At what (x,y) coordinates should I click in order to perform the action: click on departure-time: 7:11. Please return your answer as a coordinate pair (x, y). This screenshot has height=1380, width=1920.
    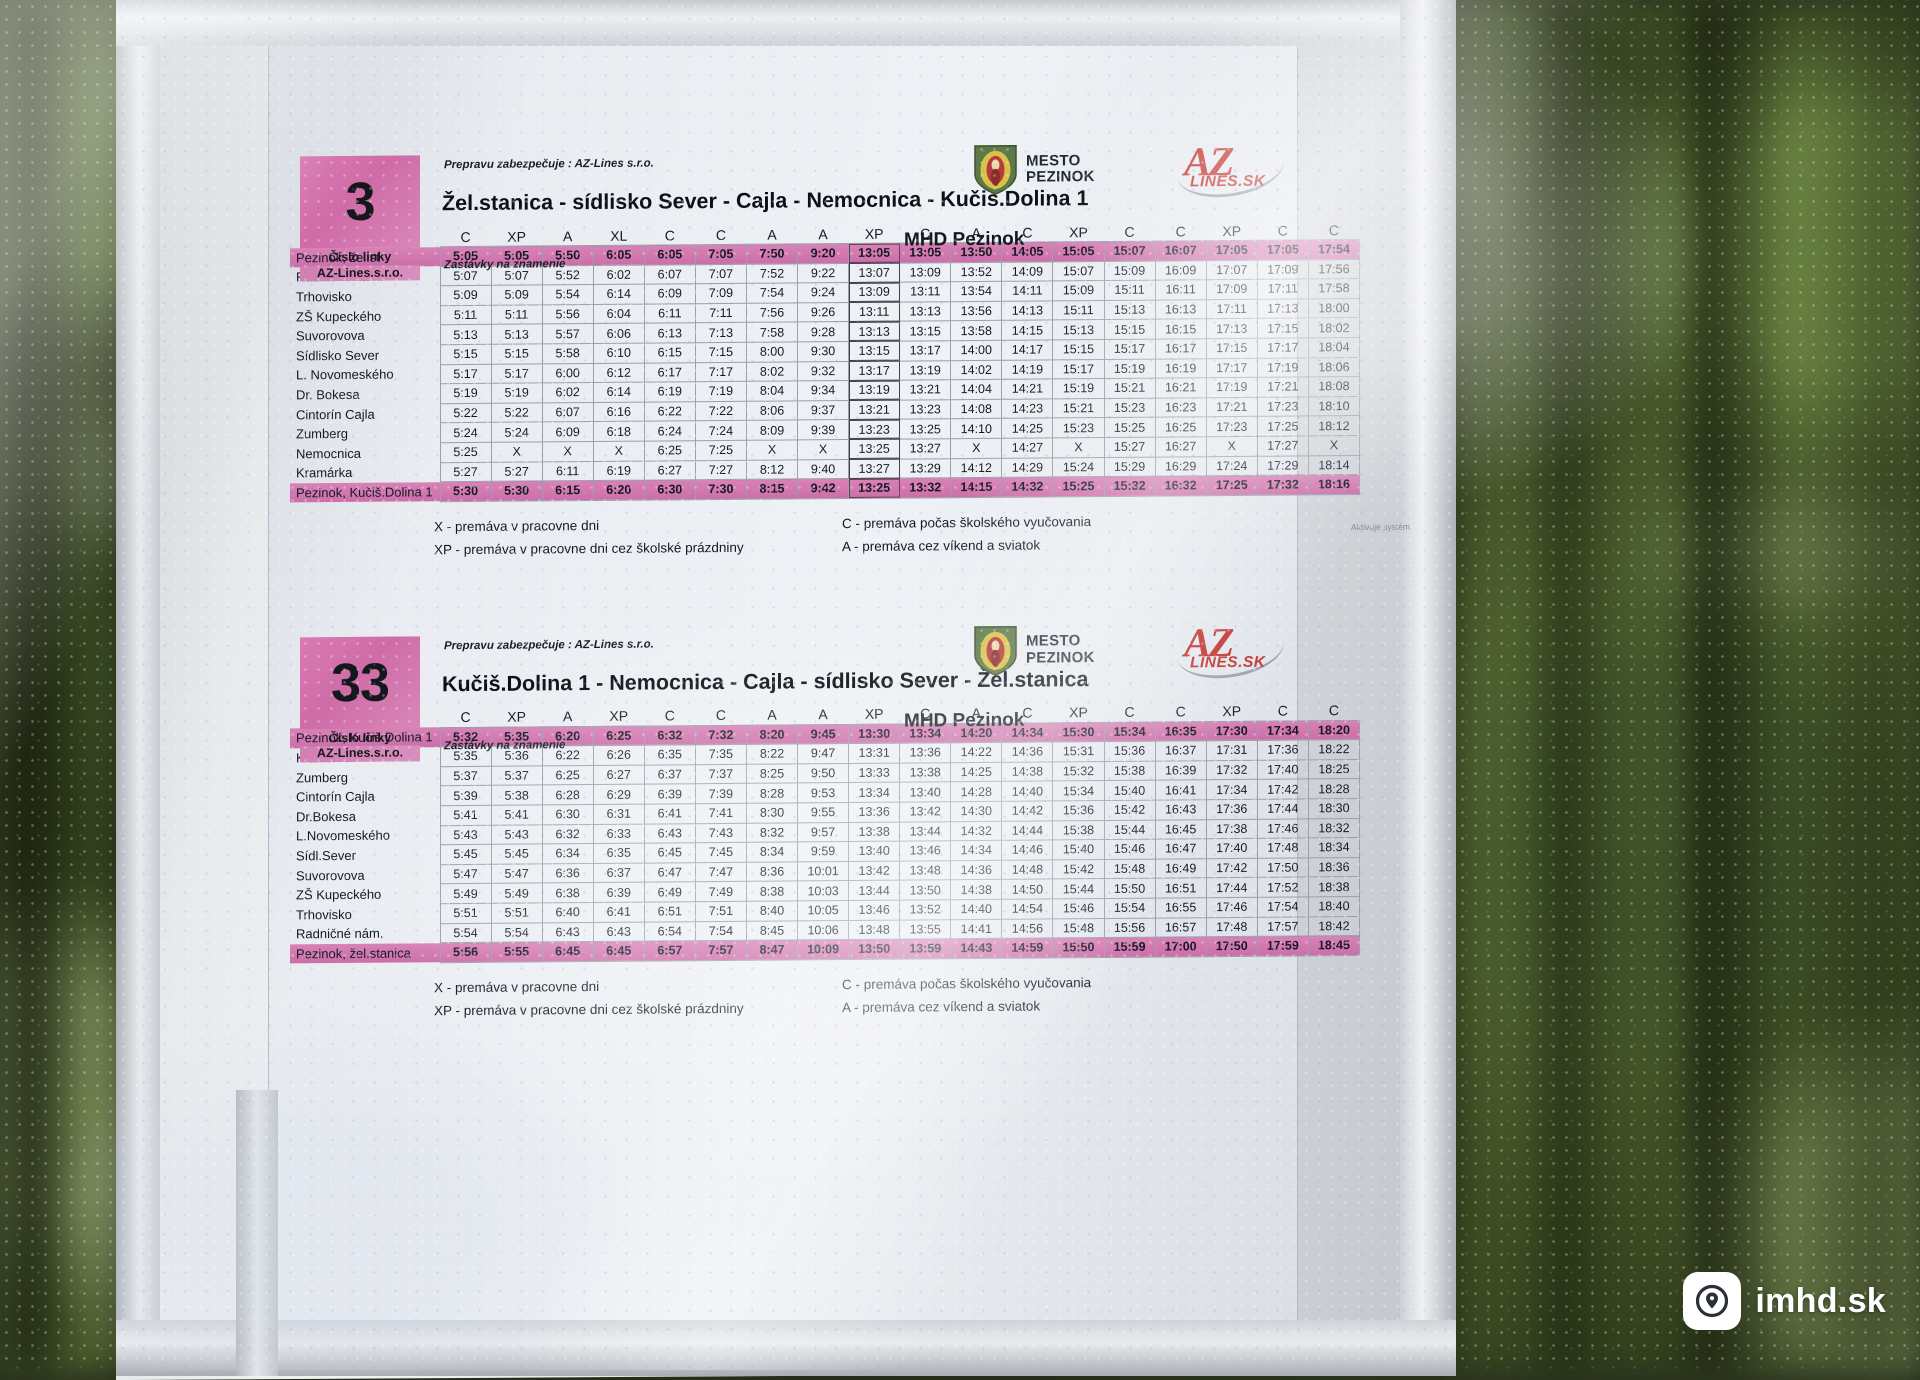
    Looking at the image, I should click on (721, 313).